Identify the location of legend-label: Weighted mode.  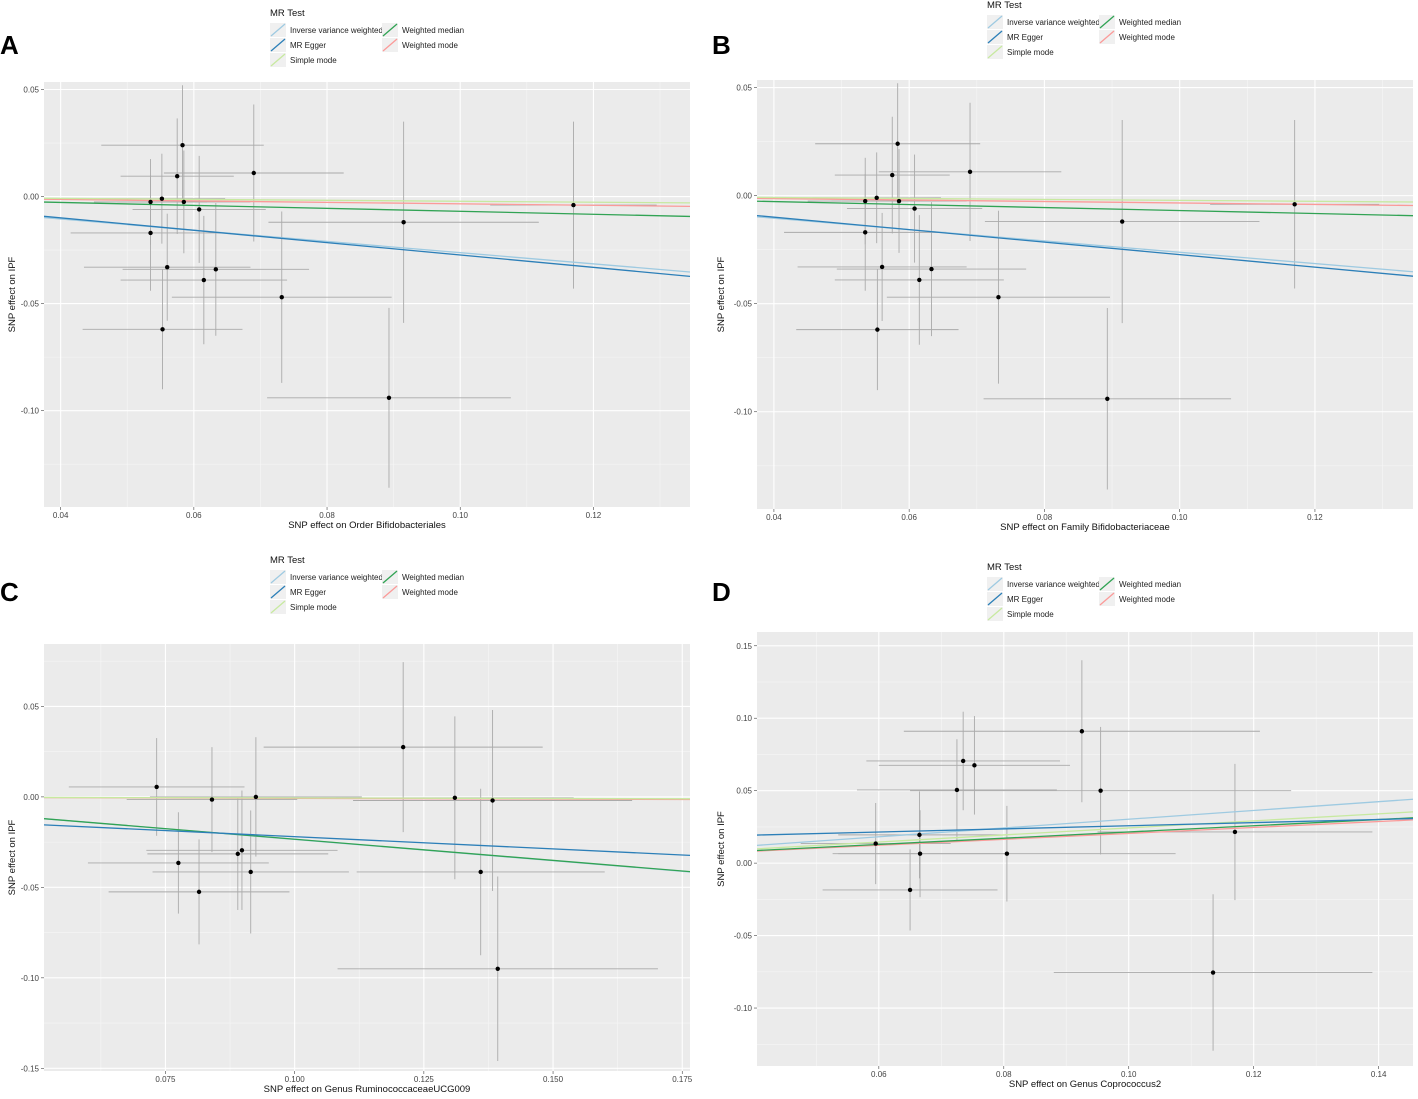
(430, 45).